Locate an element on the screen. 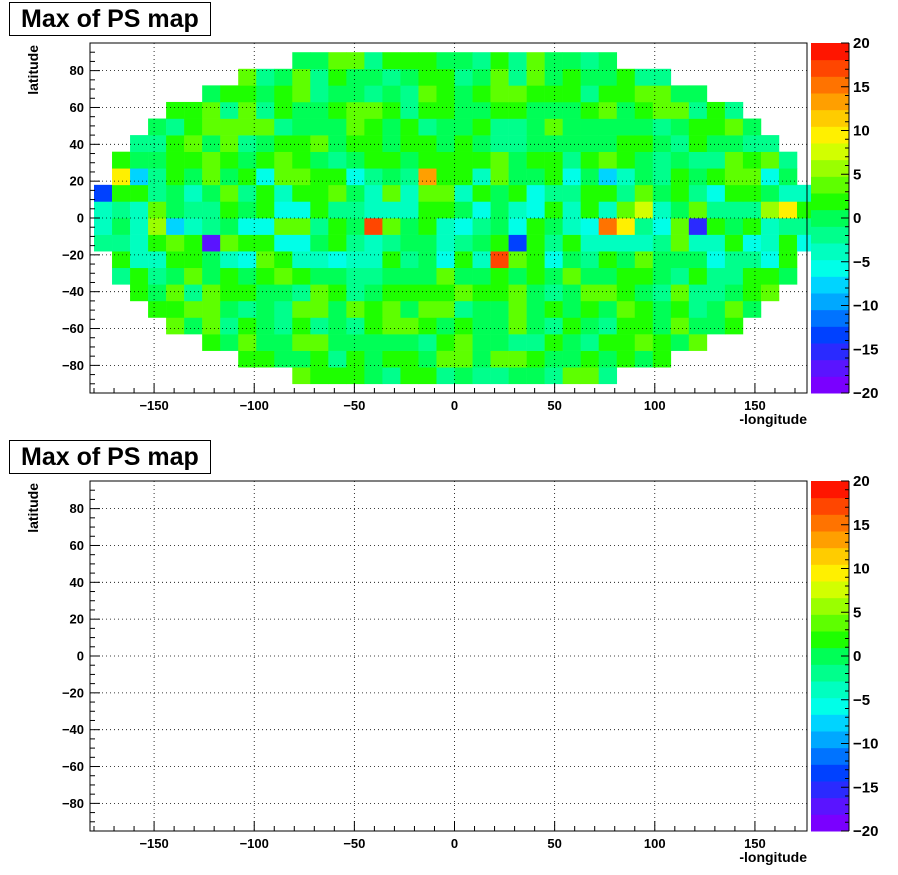  y-tick-label: −40 is located at coordinates (73, 729).